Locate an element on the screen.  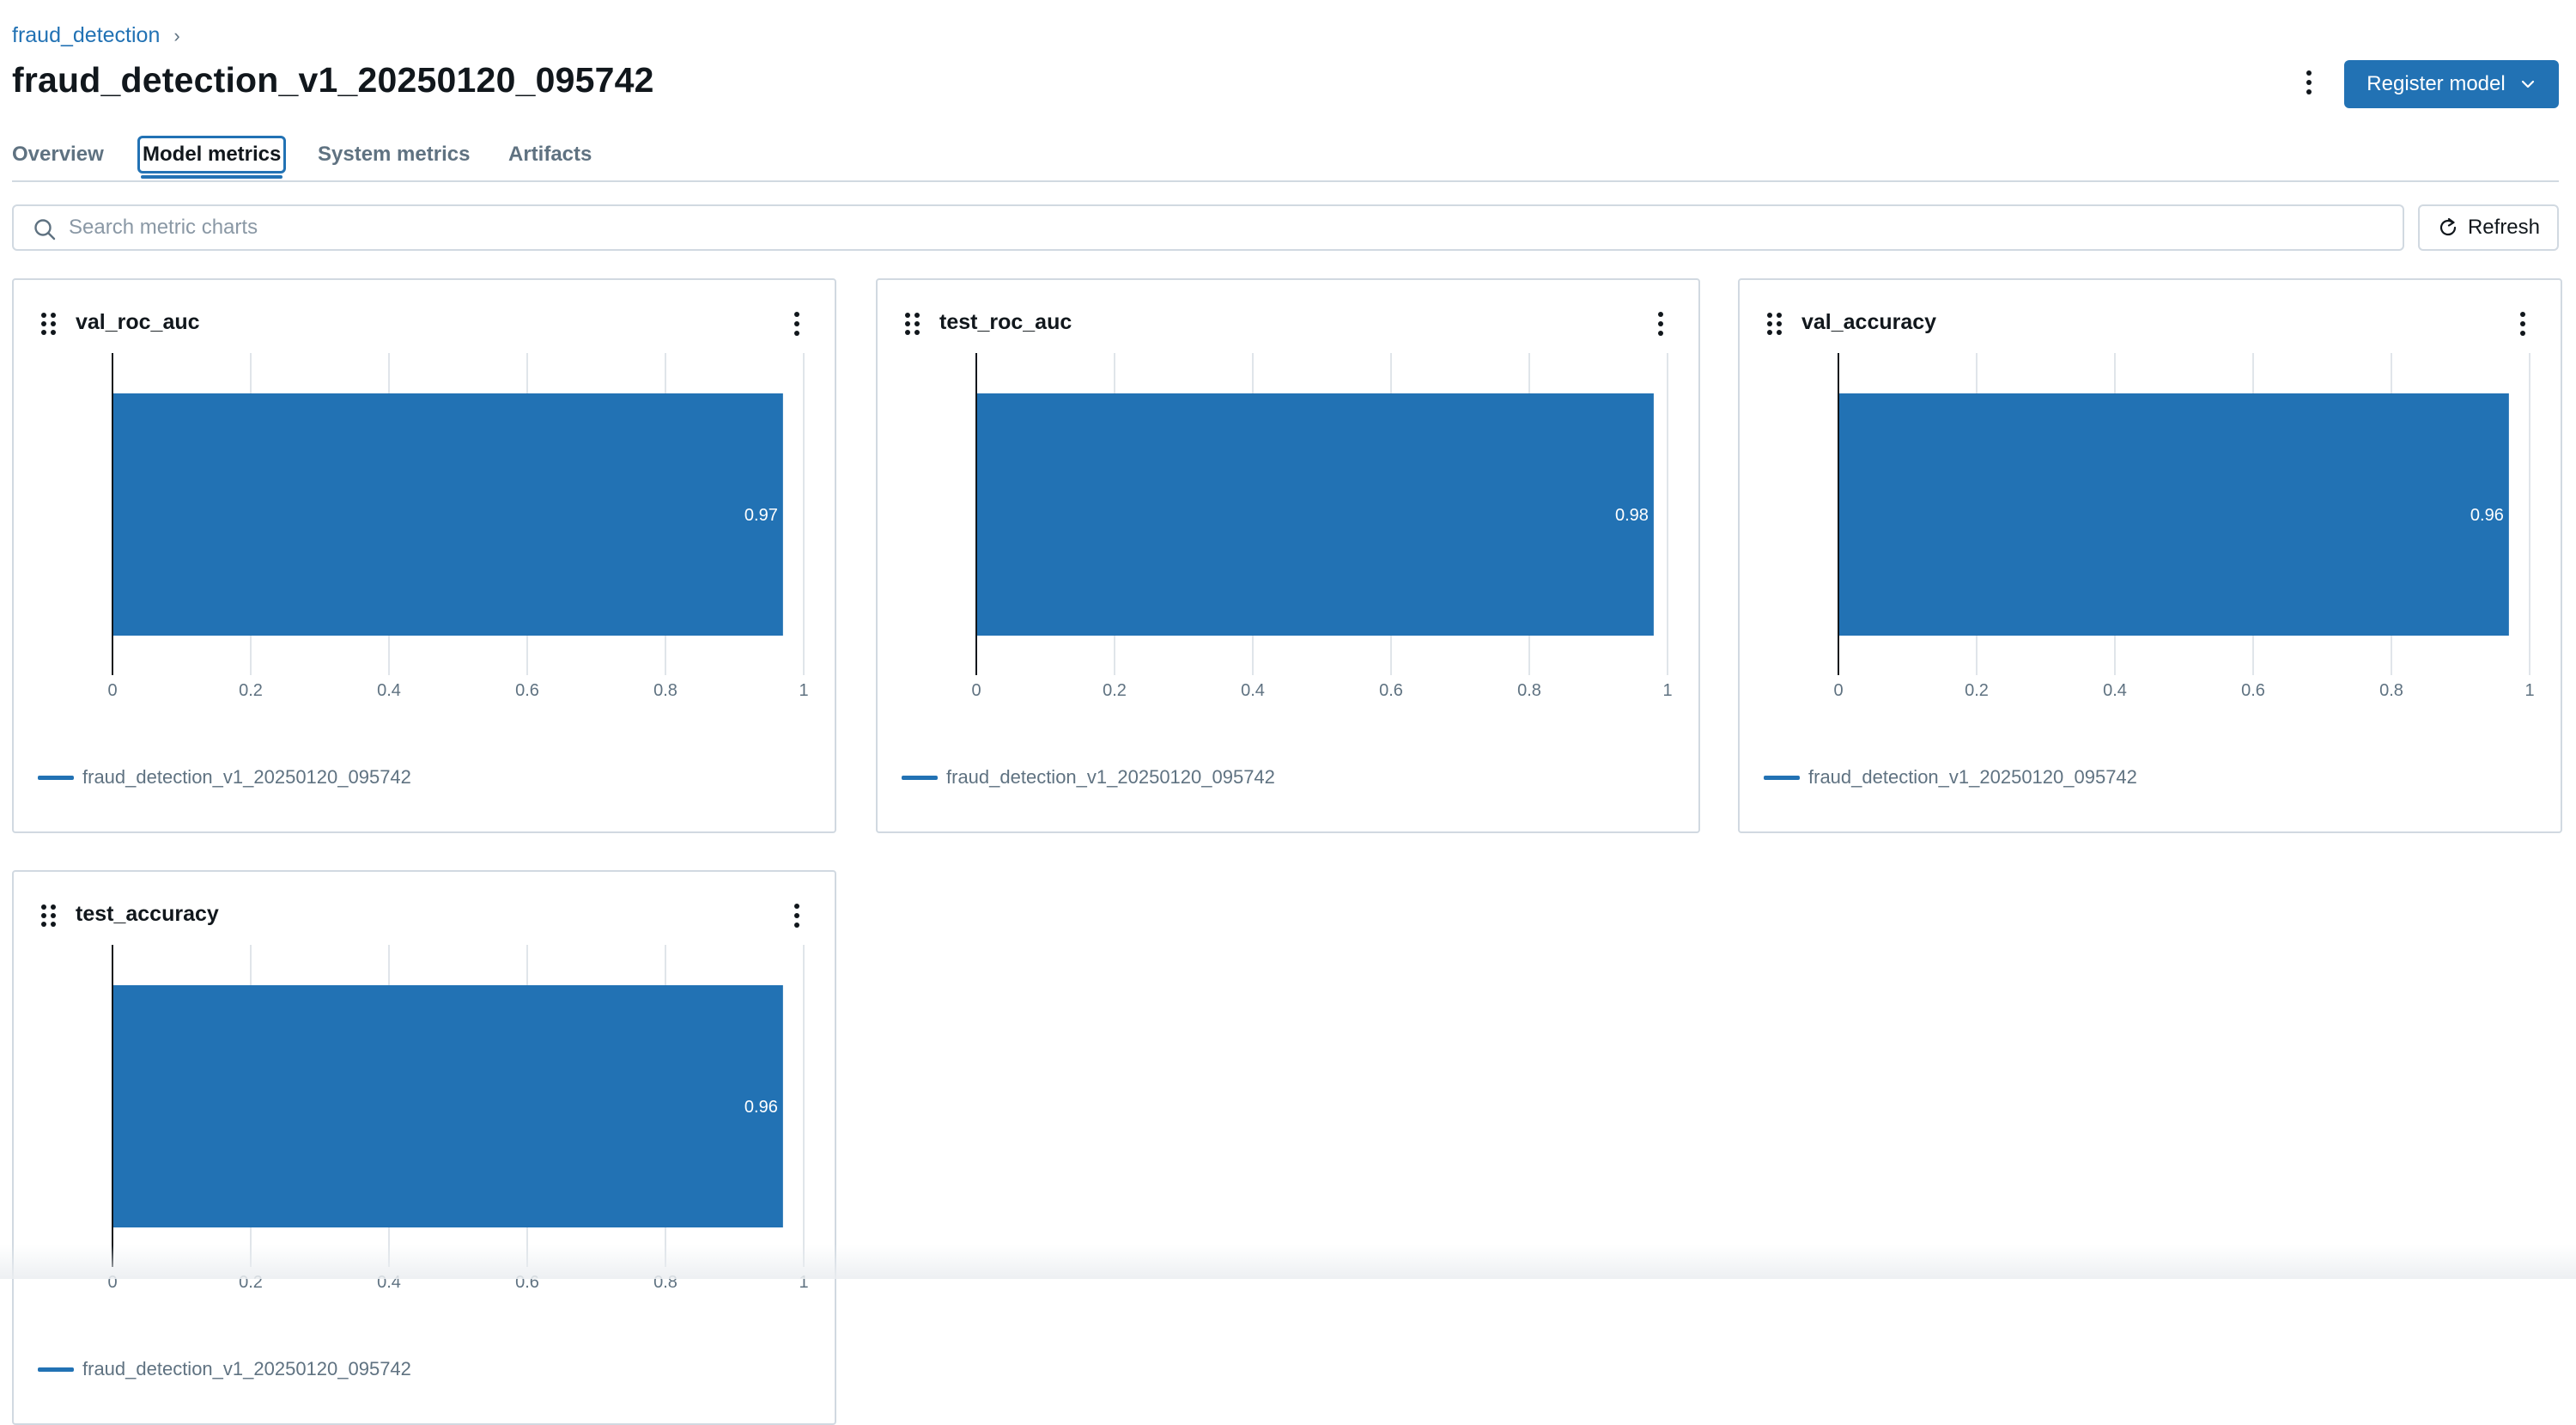
bar-chart-test-accuracy: 0 0.2 0.4 0.6 0.8 1 0.96 is located at coordinates (458, 1119).